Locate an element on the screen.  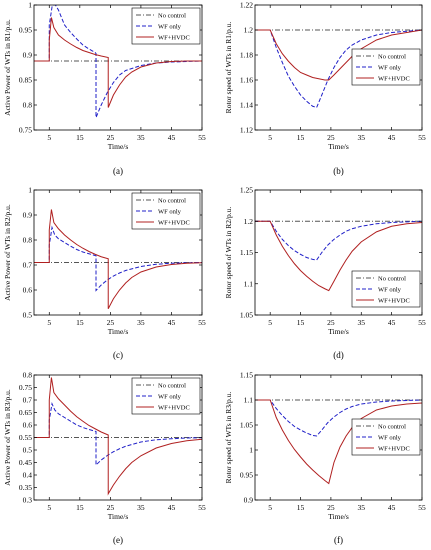
y-axis-label: Rotor speed of WTs in R1/p.u. is located at coordinates (228, 68).